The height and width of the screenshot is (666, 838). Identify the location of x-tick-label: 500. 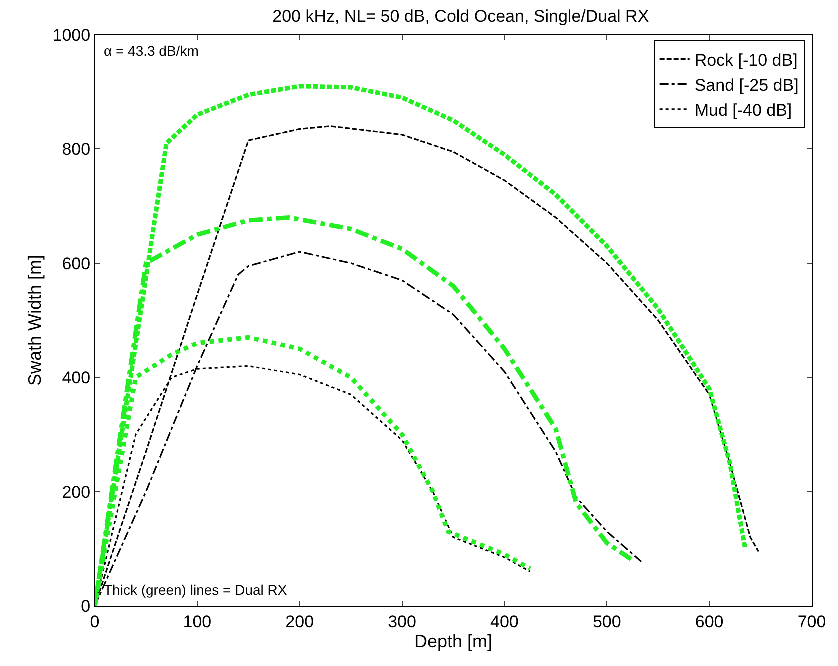
(607, 622).